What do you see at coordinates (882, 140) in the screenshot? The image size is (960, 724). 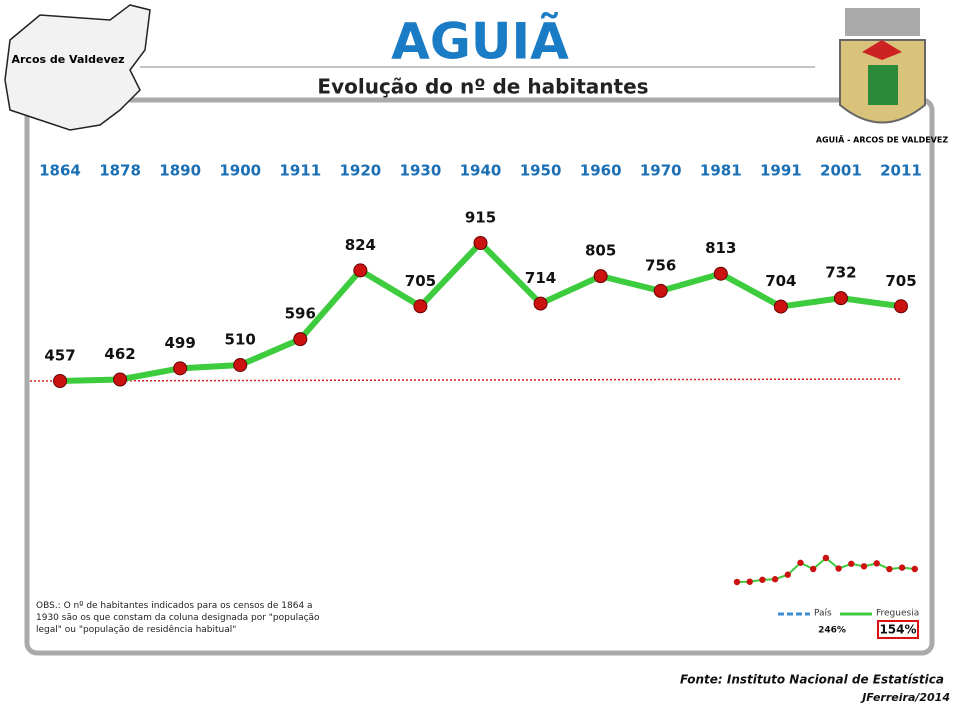 I see `crest-label: AGUIÃ - ARCOS DE VALDEVEZ` at bounding box center [882, 140].